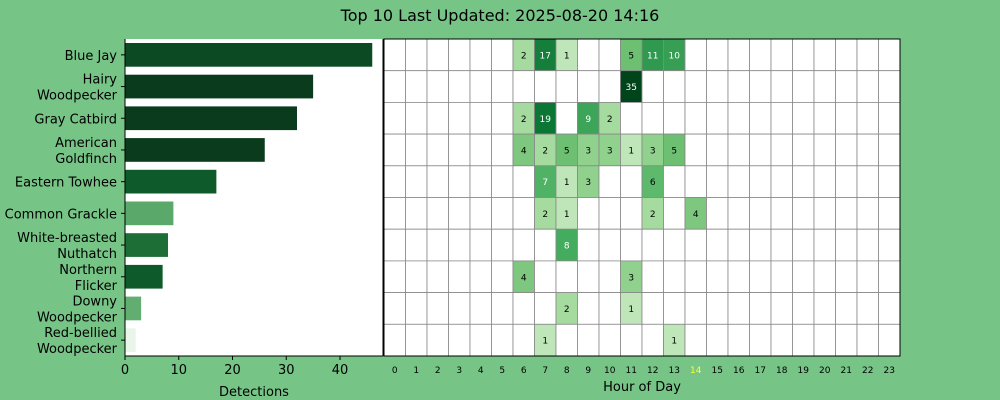 The image size is (1000, 400). What do you see at coordinates (545, 371) in the screenshot?
I see `hour-tick-label: 7` at bounding box center [545, 371].